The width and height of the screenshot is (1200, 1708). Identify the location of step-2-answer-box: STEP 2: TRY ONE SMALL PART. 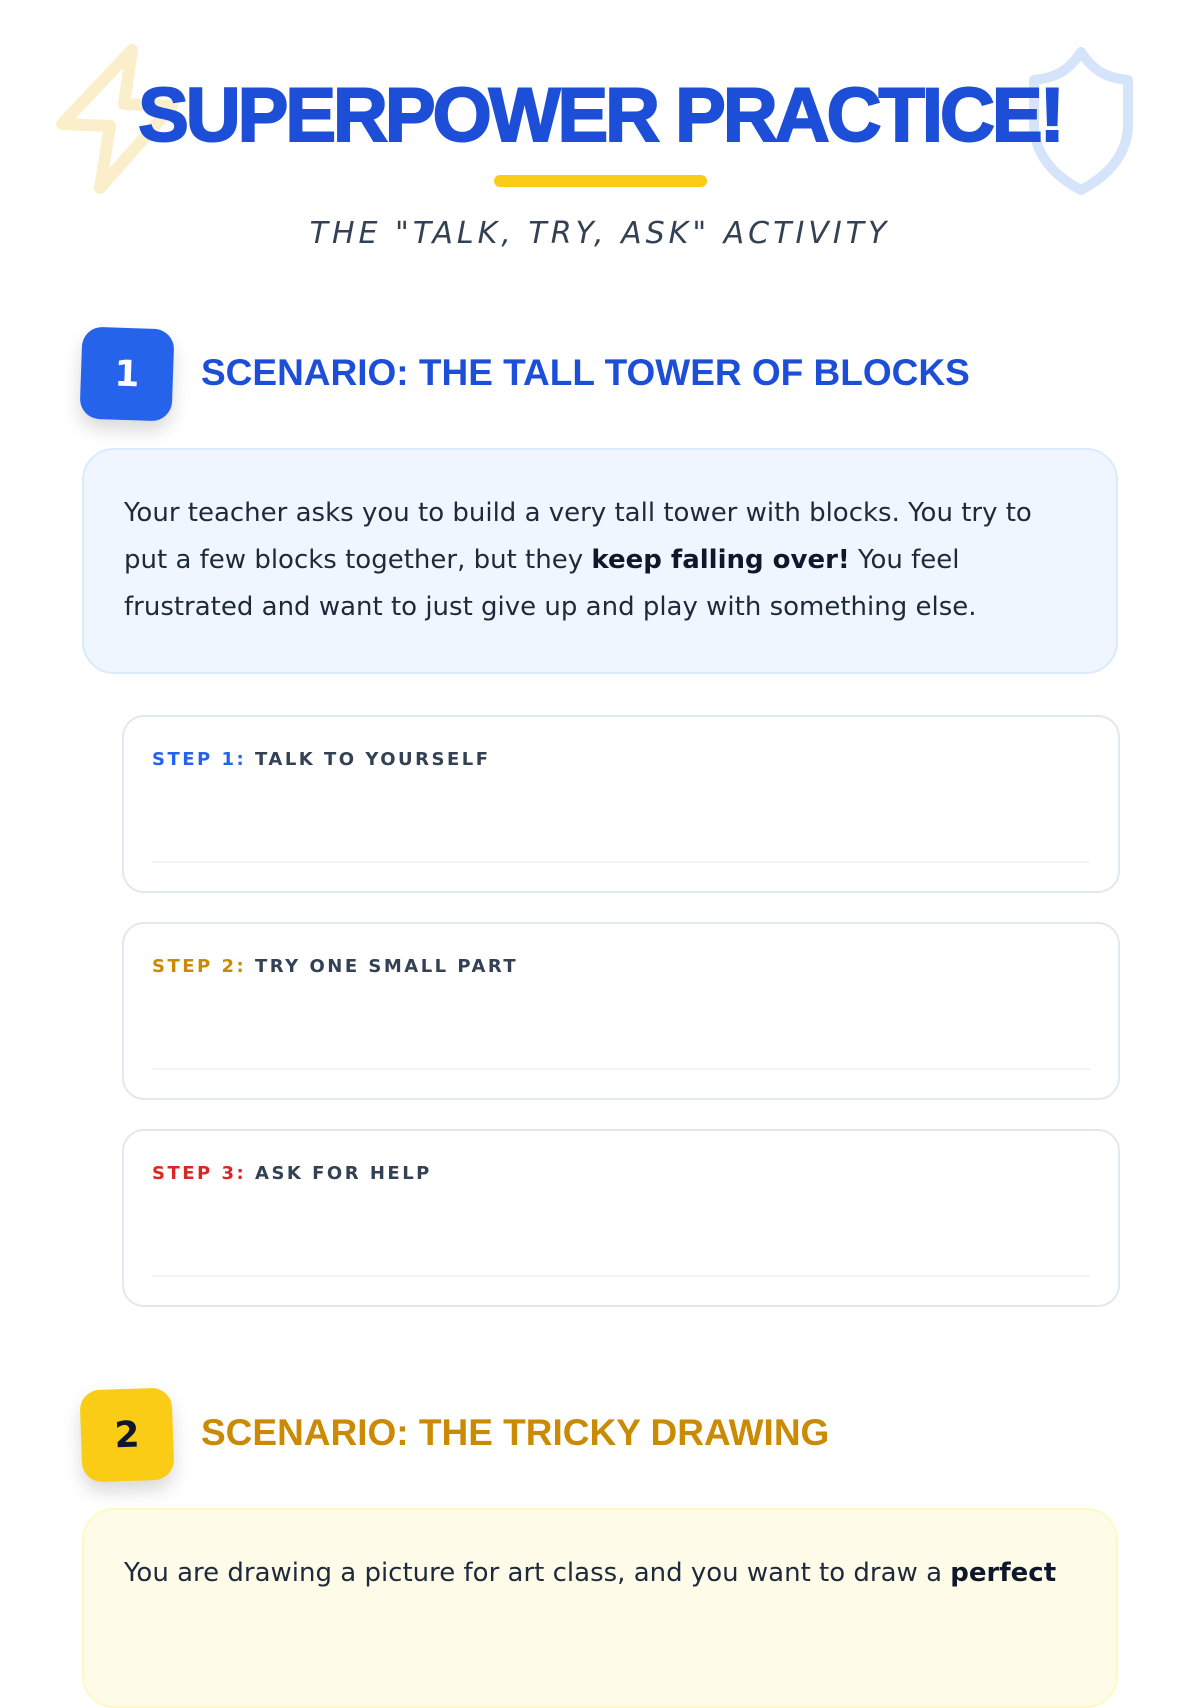
(621, 1011).